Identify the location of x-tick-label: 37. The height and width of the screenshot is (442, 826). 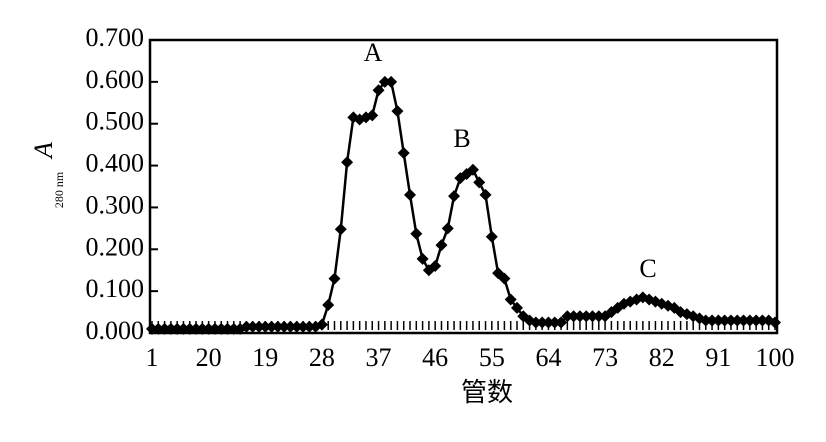
(379, 357).